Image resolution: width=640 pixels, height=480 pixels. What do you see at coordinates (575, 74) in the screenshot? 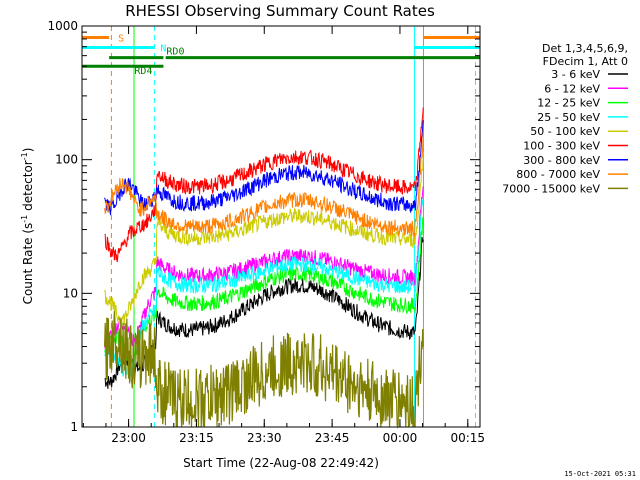
I see `legend-label: 3 - 6 keV` at bounding box center [575, 74].